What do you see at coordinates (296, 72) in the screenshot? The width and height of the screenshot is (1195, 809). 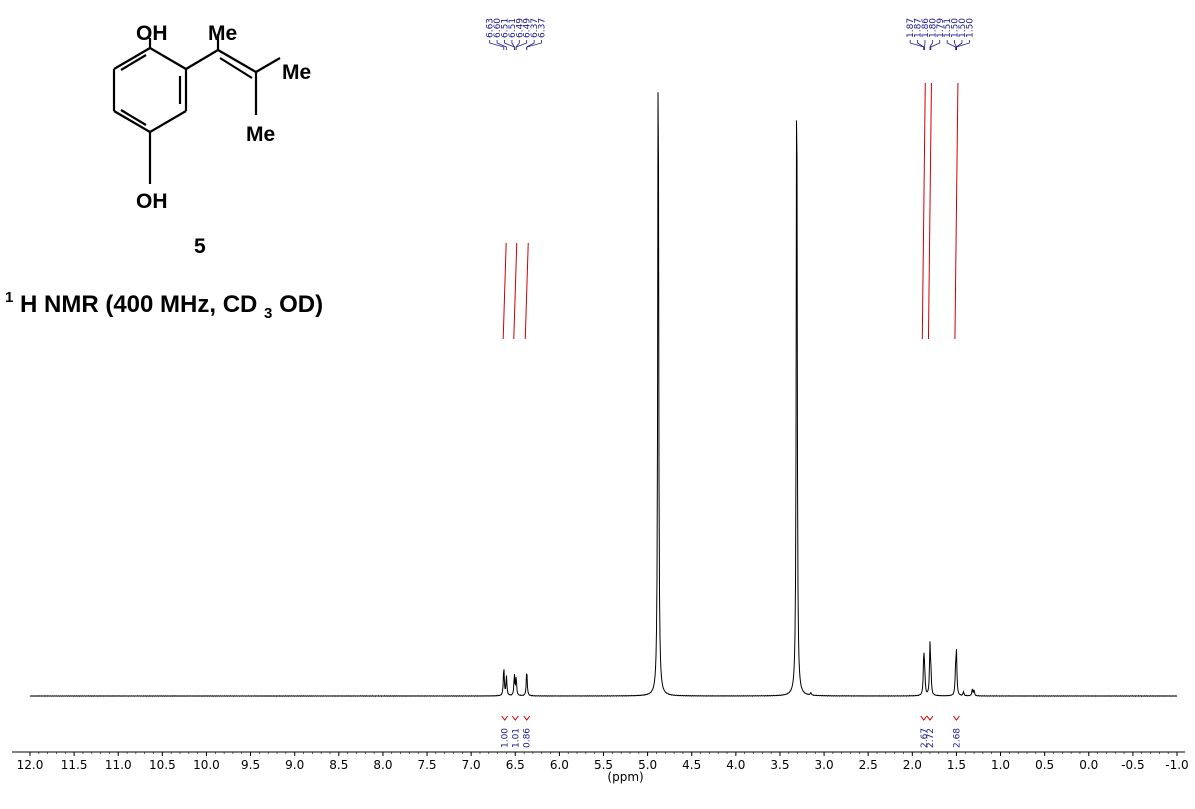 I see `methyl-label-2: Me` at bounding box center [296, 72].